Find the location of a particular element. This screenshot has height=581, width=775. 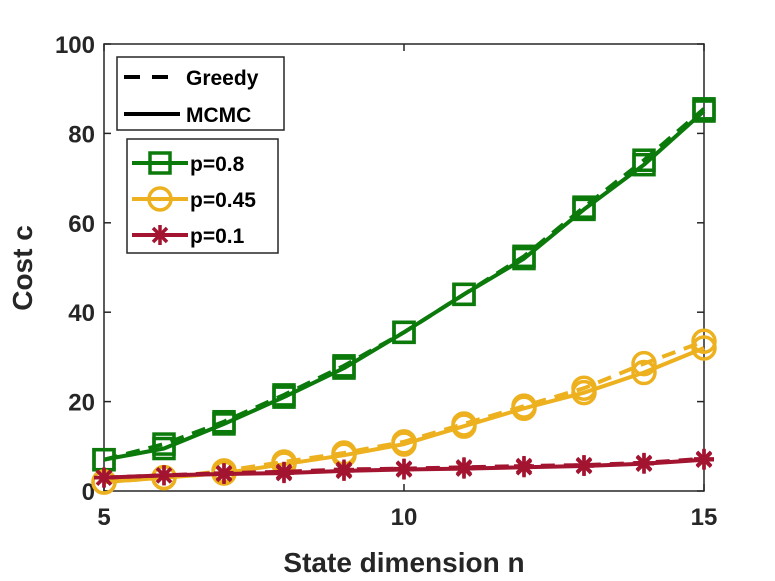

x-tick-label: 5 is located at coordinates (103, 517).